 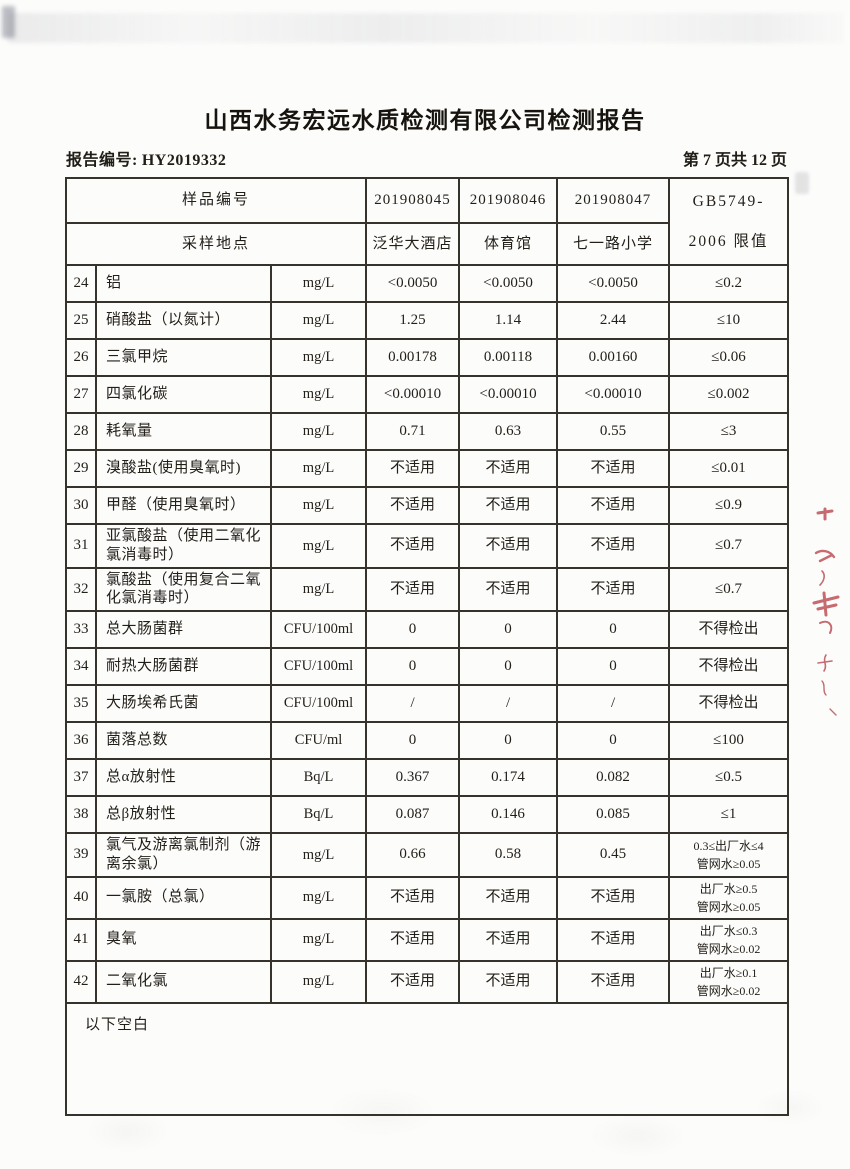 I want to click on value-sample-1: <0.0050, so click(x=413, y=283).